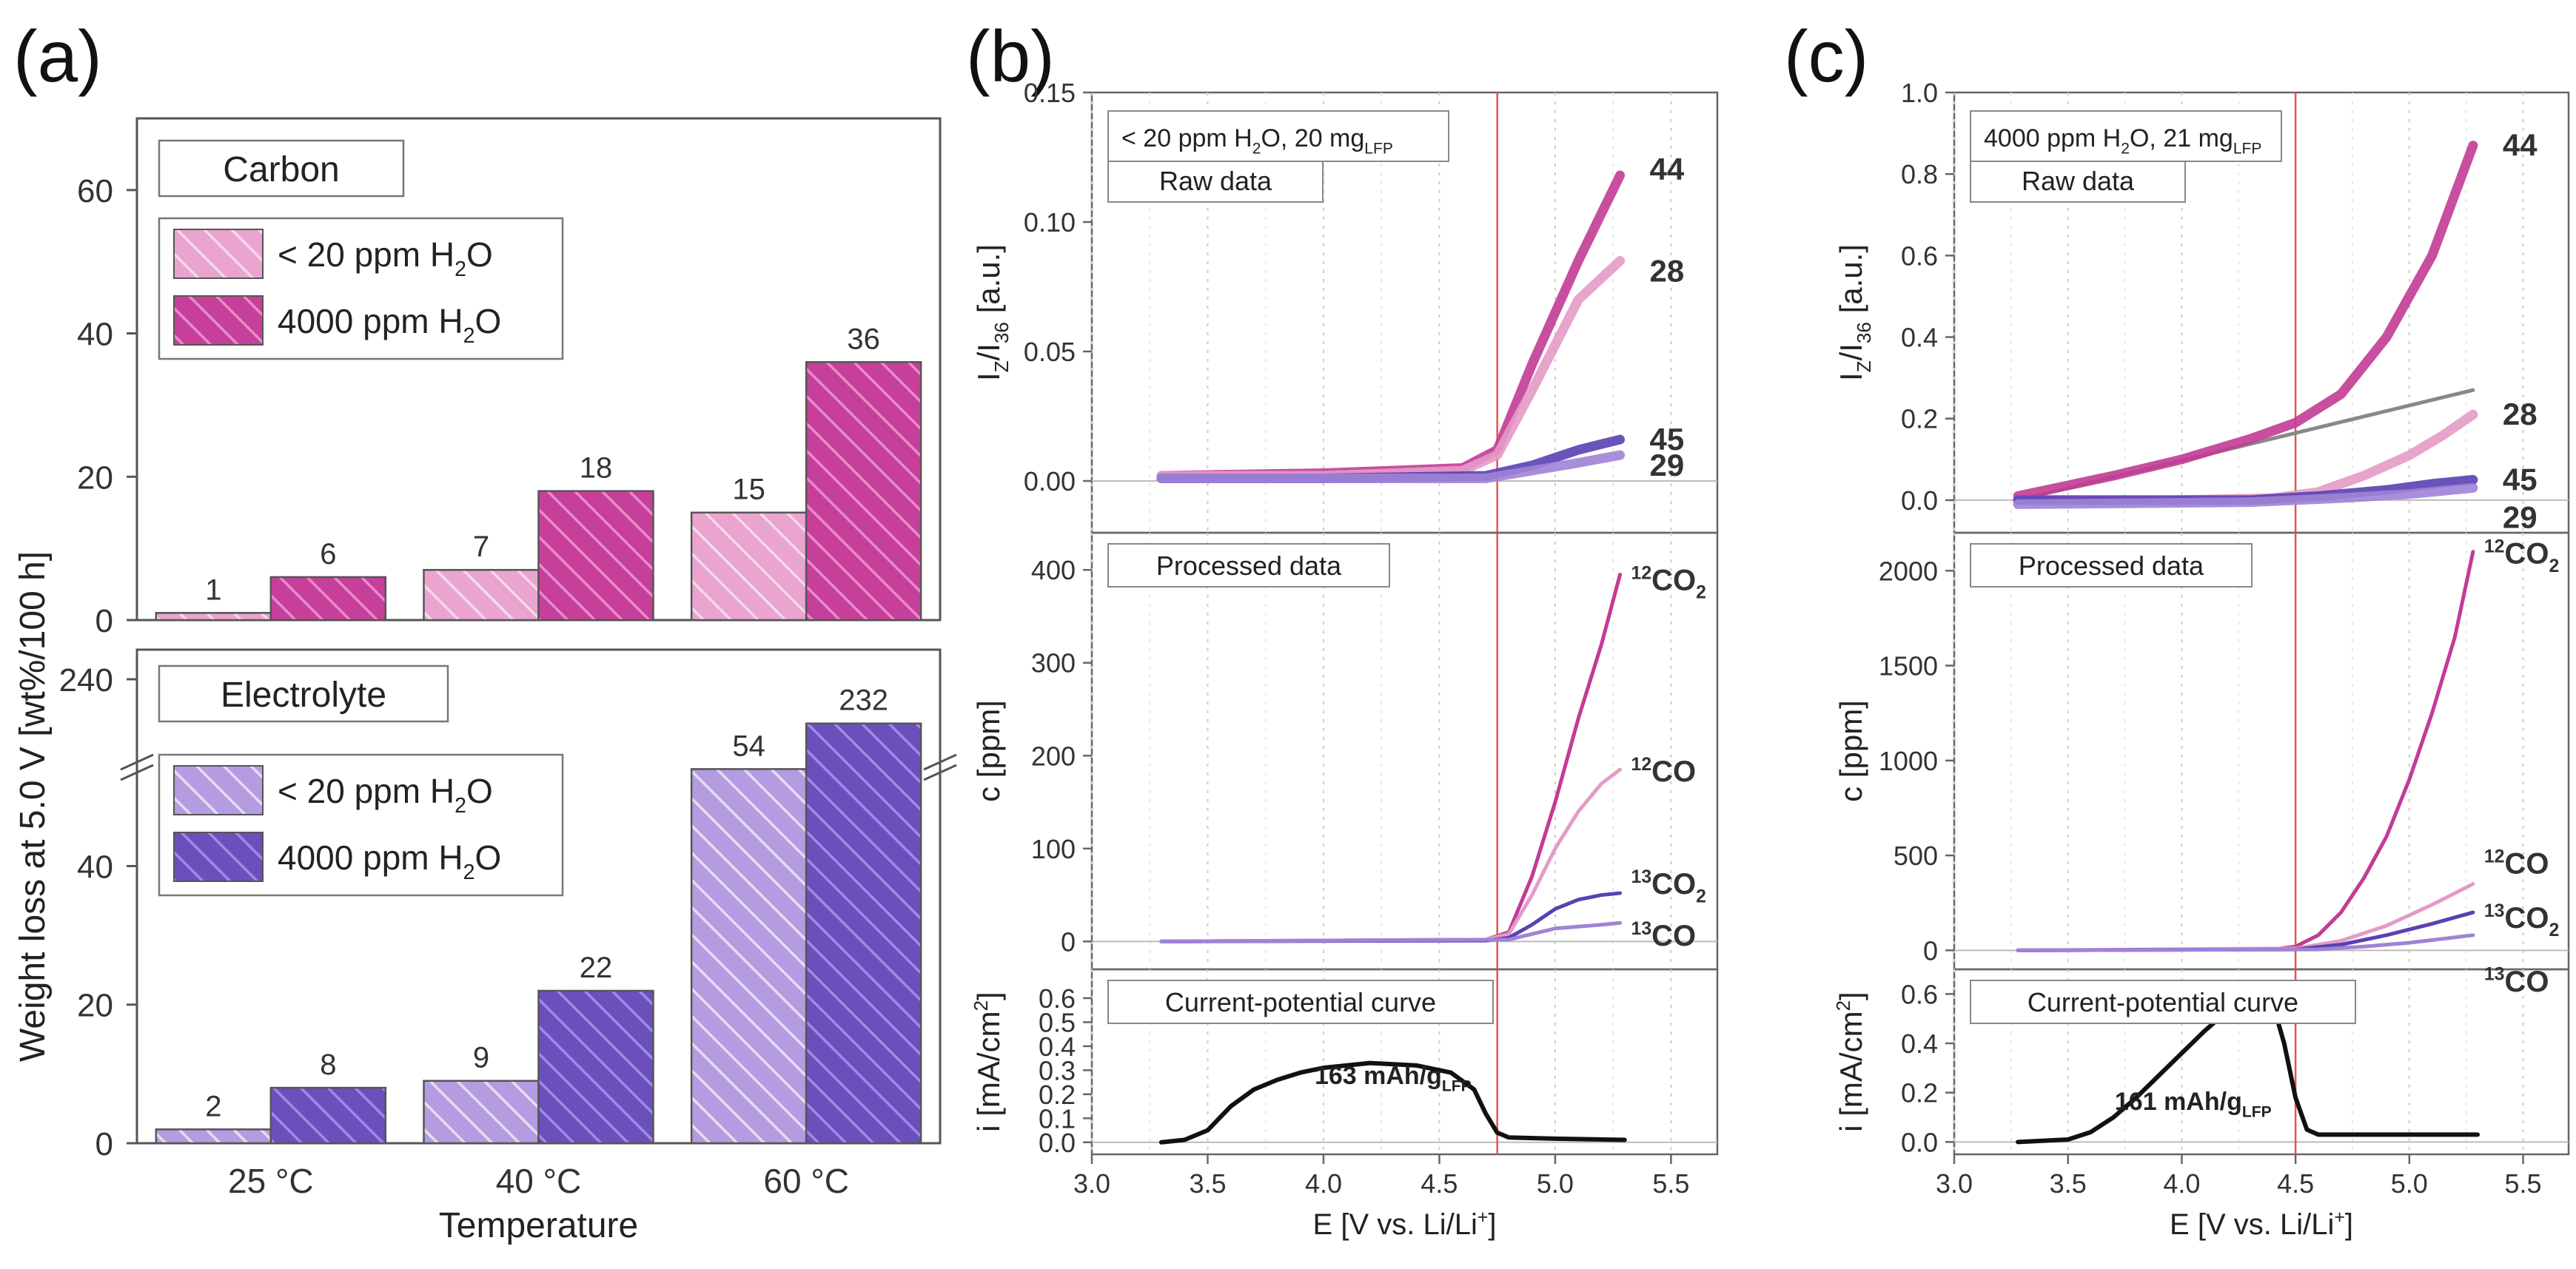  I want to click on x-tick-label: 4.0, so click(1323, 1184).